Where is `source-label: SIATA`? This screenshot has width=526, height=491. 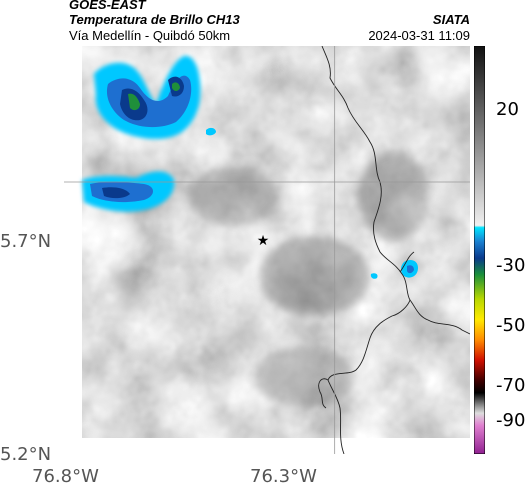
source-label: SIATA is located at coordinates (451, 19).